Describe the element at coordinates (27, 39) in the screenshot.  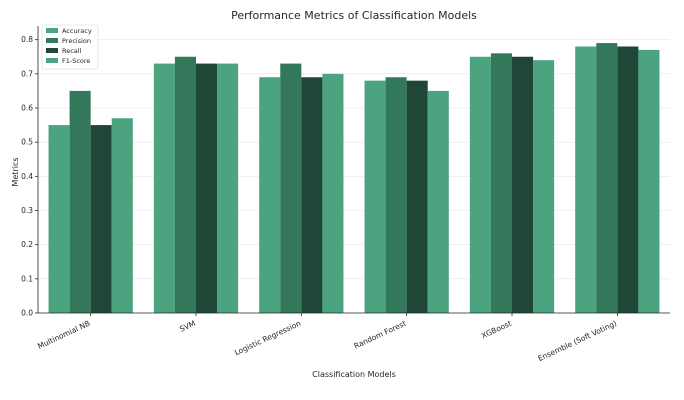
I see `y-tick-label: 0.8` at that location.